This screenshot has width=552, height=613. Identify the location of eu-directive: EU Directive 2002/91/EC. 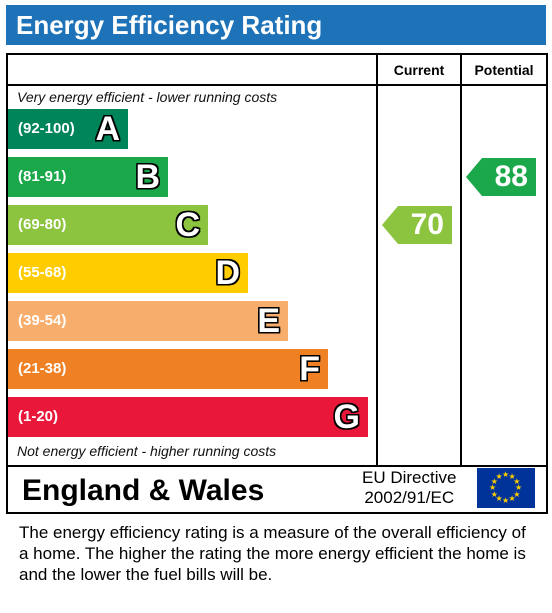
(409, 488).